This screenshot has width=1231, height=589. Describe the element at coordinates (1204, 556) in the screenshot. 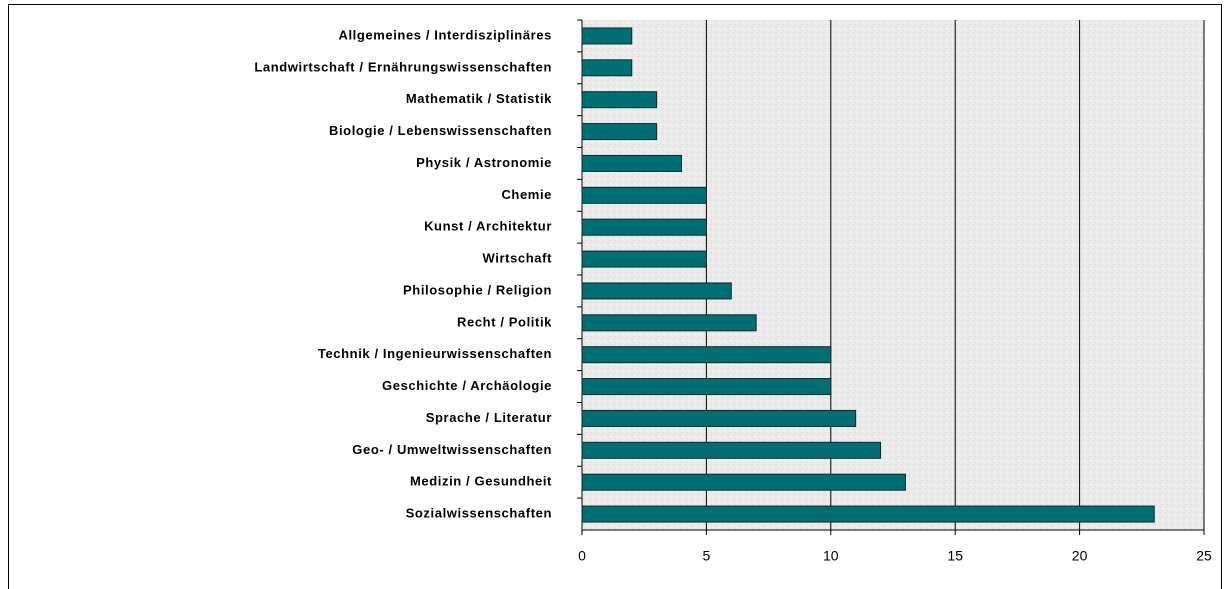

I see `x-tick-label: 25` at that location.